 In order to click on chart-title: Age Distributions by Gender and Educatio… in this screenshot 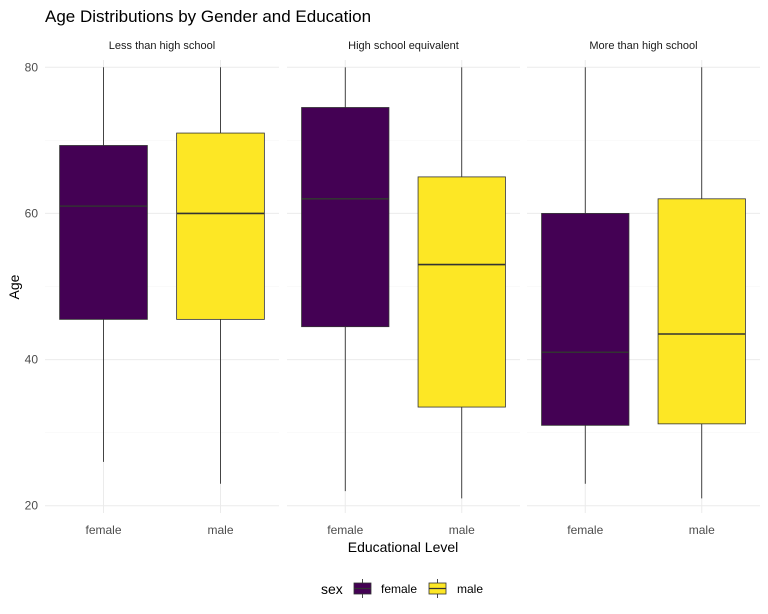, I will do `click(208, 16)`.